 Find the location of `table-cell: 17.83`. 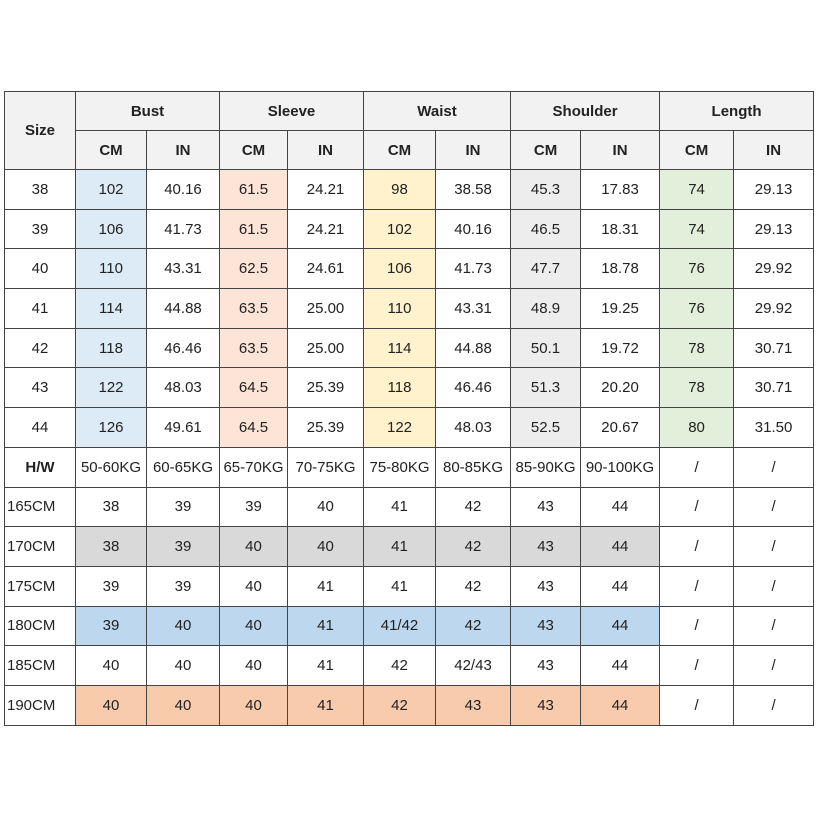

table-cell: 17.83 is located at coordinates (620, 189).